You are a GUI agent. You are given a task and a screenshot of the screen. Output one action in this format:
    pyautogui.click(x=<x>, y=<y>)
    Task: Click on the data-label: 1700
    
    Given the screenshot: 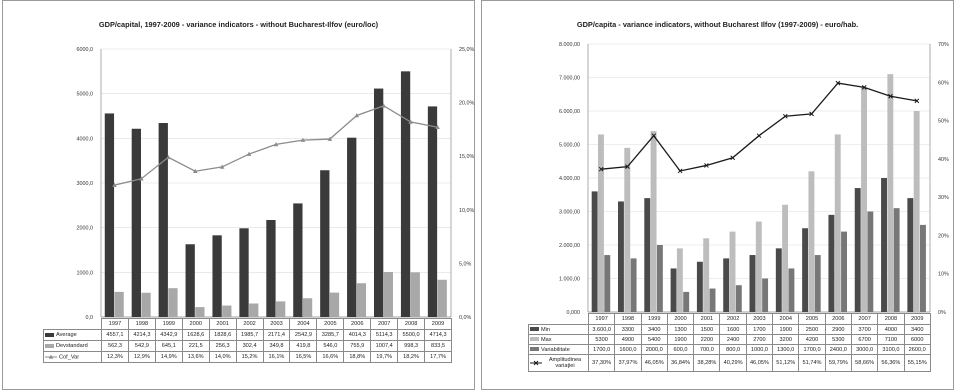 What is the action you would take?
    pyautogui.click(x=759, y=329)
    